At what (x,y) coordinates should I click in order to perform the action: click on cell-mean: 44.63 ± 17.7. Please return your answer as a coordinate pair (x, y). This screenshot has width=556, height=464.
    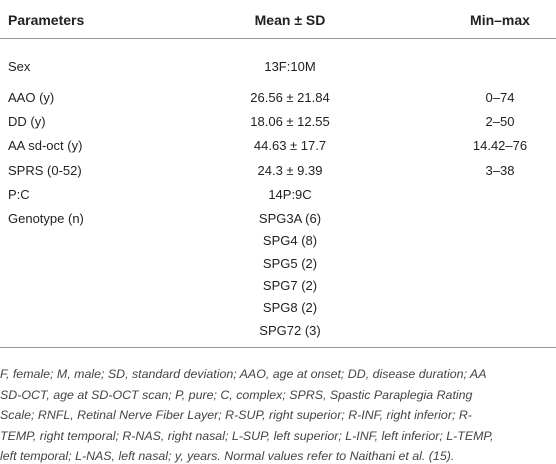
    Looking at the image, I should click on (290, 145).